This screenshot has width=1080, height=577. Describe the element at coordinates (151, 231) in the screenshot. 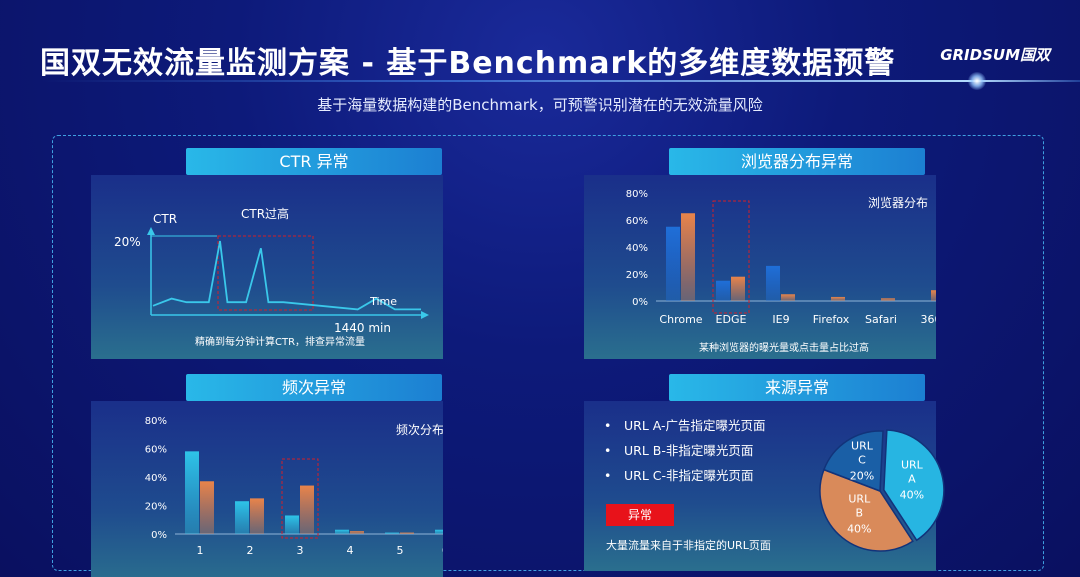

I see `ctr-y-arrow` at that location.